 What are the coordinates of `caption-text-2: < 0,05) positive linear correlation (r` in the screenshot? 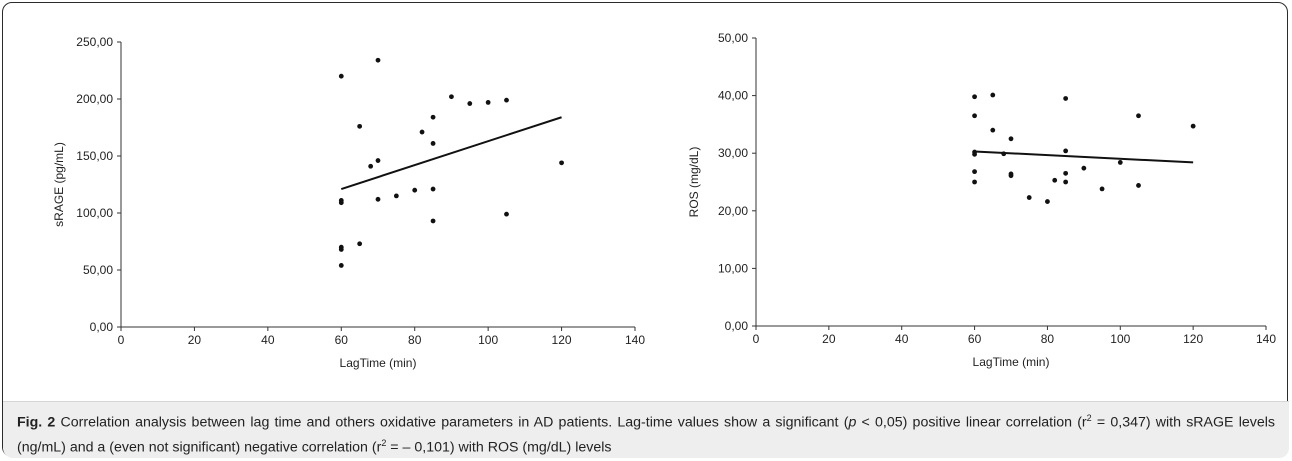 It's located at (971, 422).